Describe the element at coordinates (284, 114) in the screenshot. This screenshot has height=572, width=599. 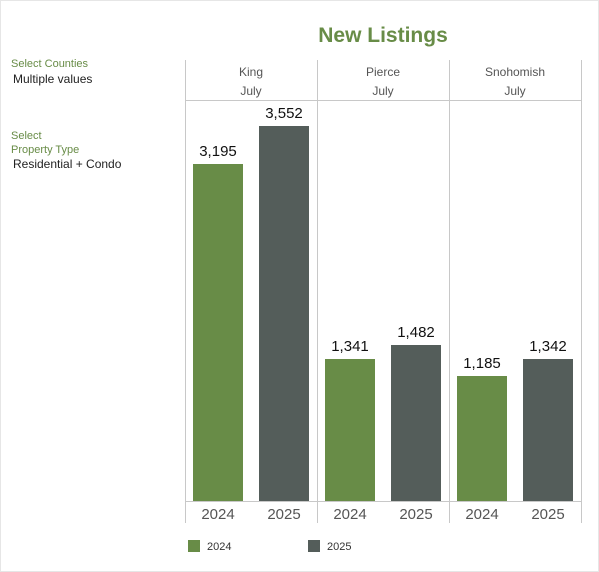
I see `data-label-king-2025: 3,552` at that location.